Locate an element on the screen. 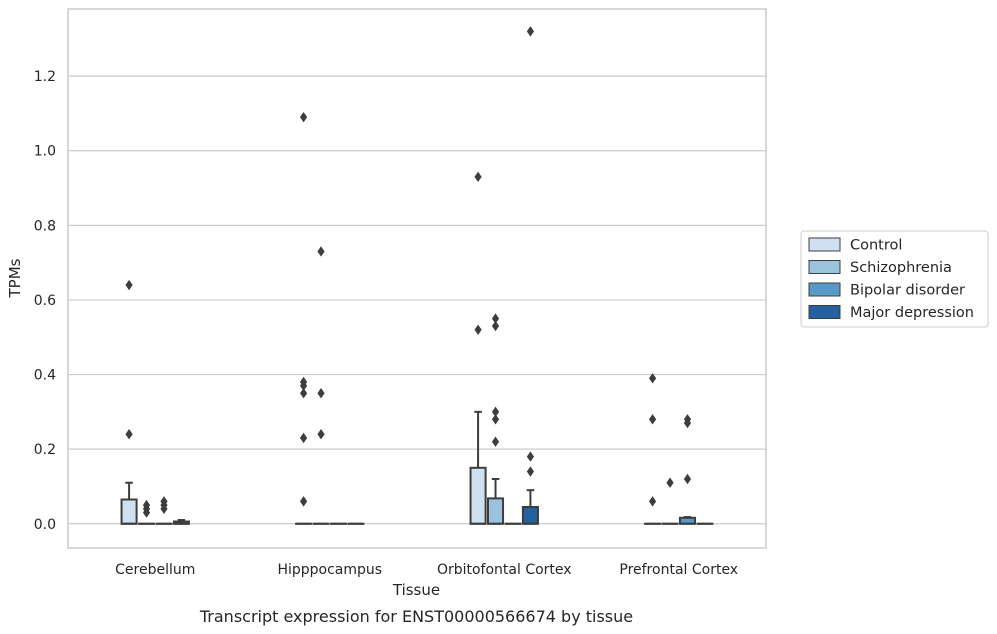  legend-frame is located at coordinates (894, 279).